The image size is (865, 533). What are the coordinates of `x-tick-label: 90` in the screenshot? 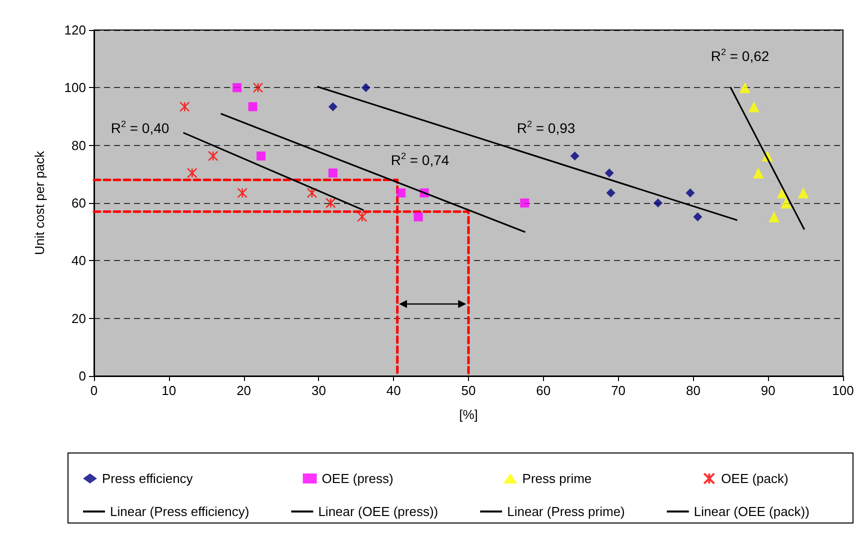 It's located at (768, 390).